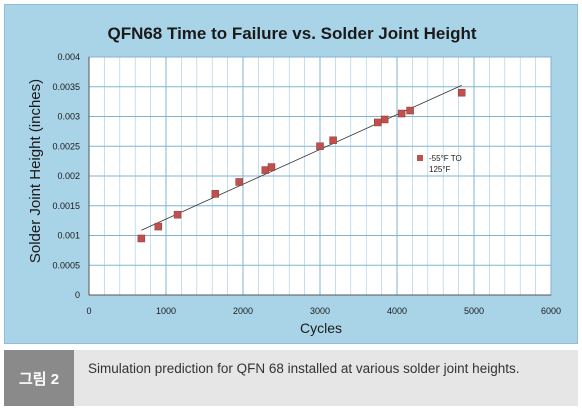  Describe the element at coordinates (66, 87) in the screenshot. I see `y-tick-label: 0.0035` at that location.